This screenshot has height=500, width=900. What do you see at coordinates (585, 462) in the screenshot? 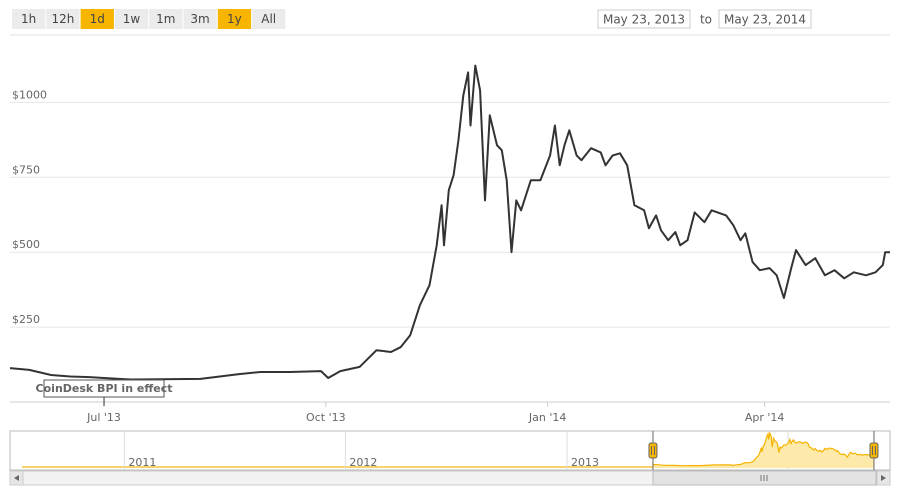
I see `navigator-tick-label: 2013` at bounding box center [585, 462].